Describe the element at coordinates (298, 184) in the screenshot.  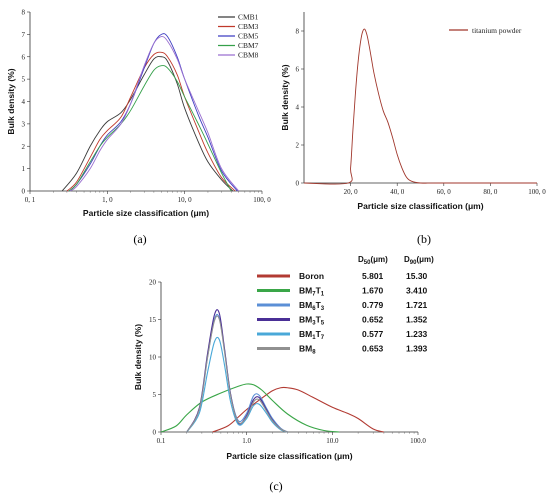
I see `y-tick-label-1: 0` at that location.